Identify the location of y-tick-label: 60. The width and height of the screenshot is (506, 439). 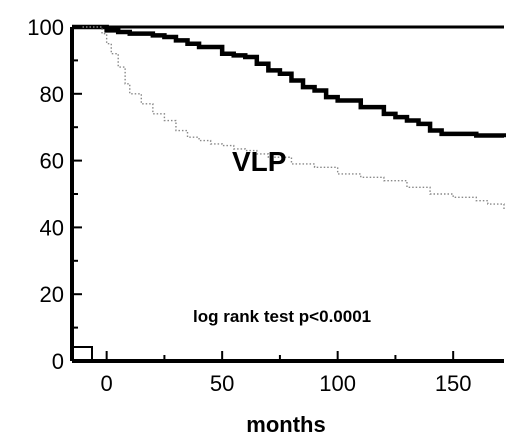
(52, 161).